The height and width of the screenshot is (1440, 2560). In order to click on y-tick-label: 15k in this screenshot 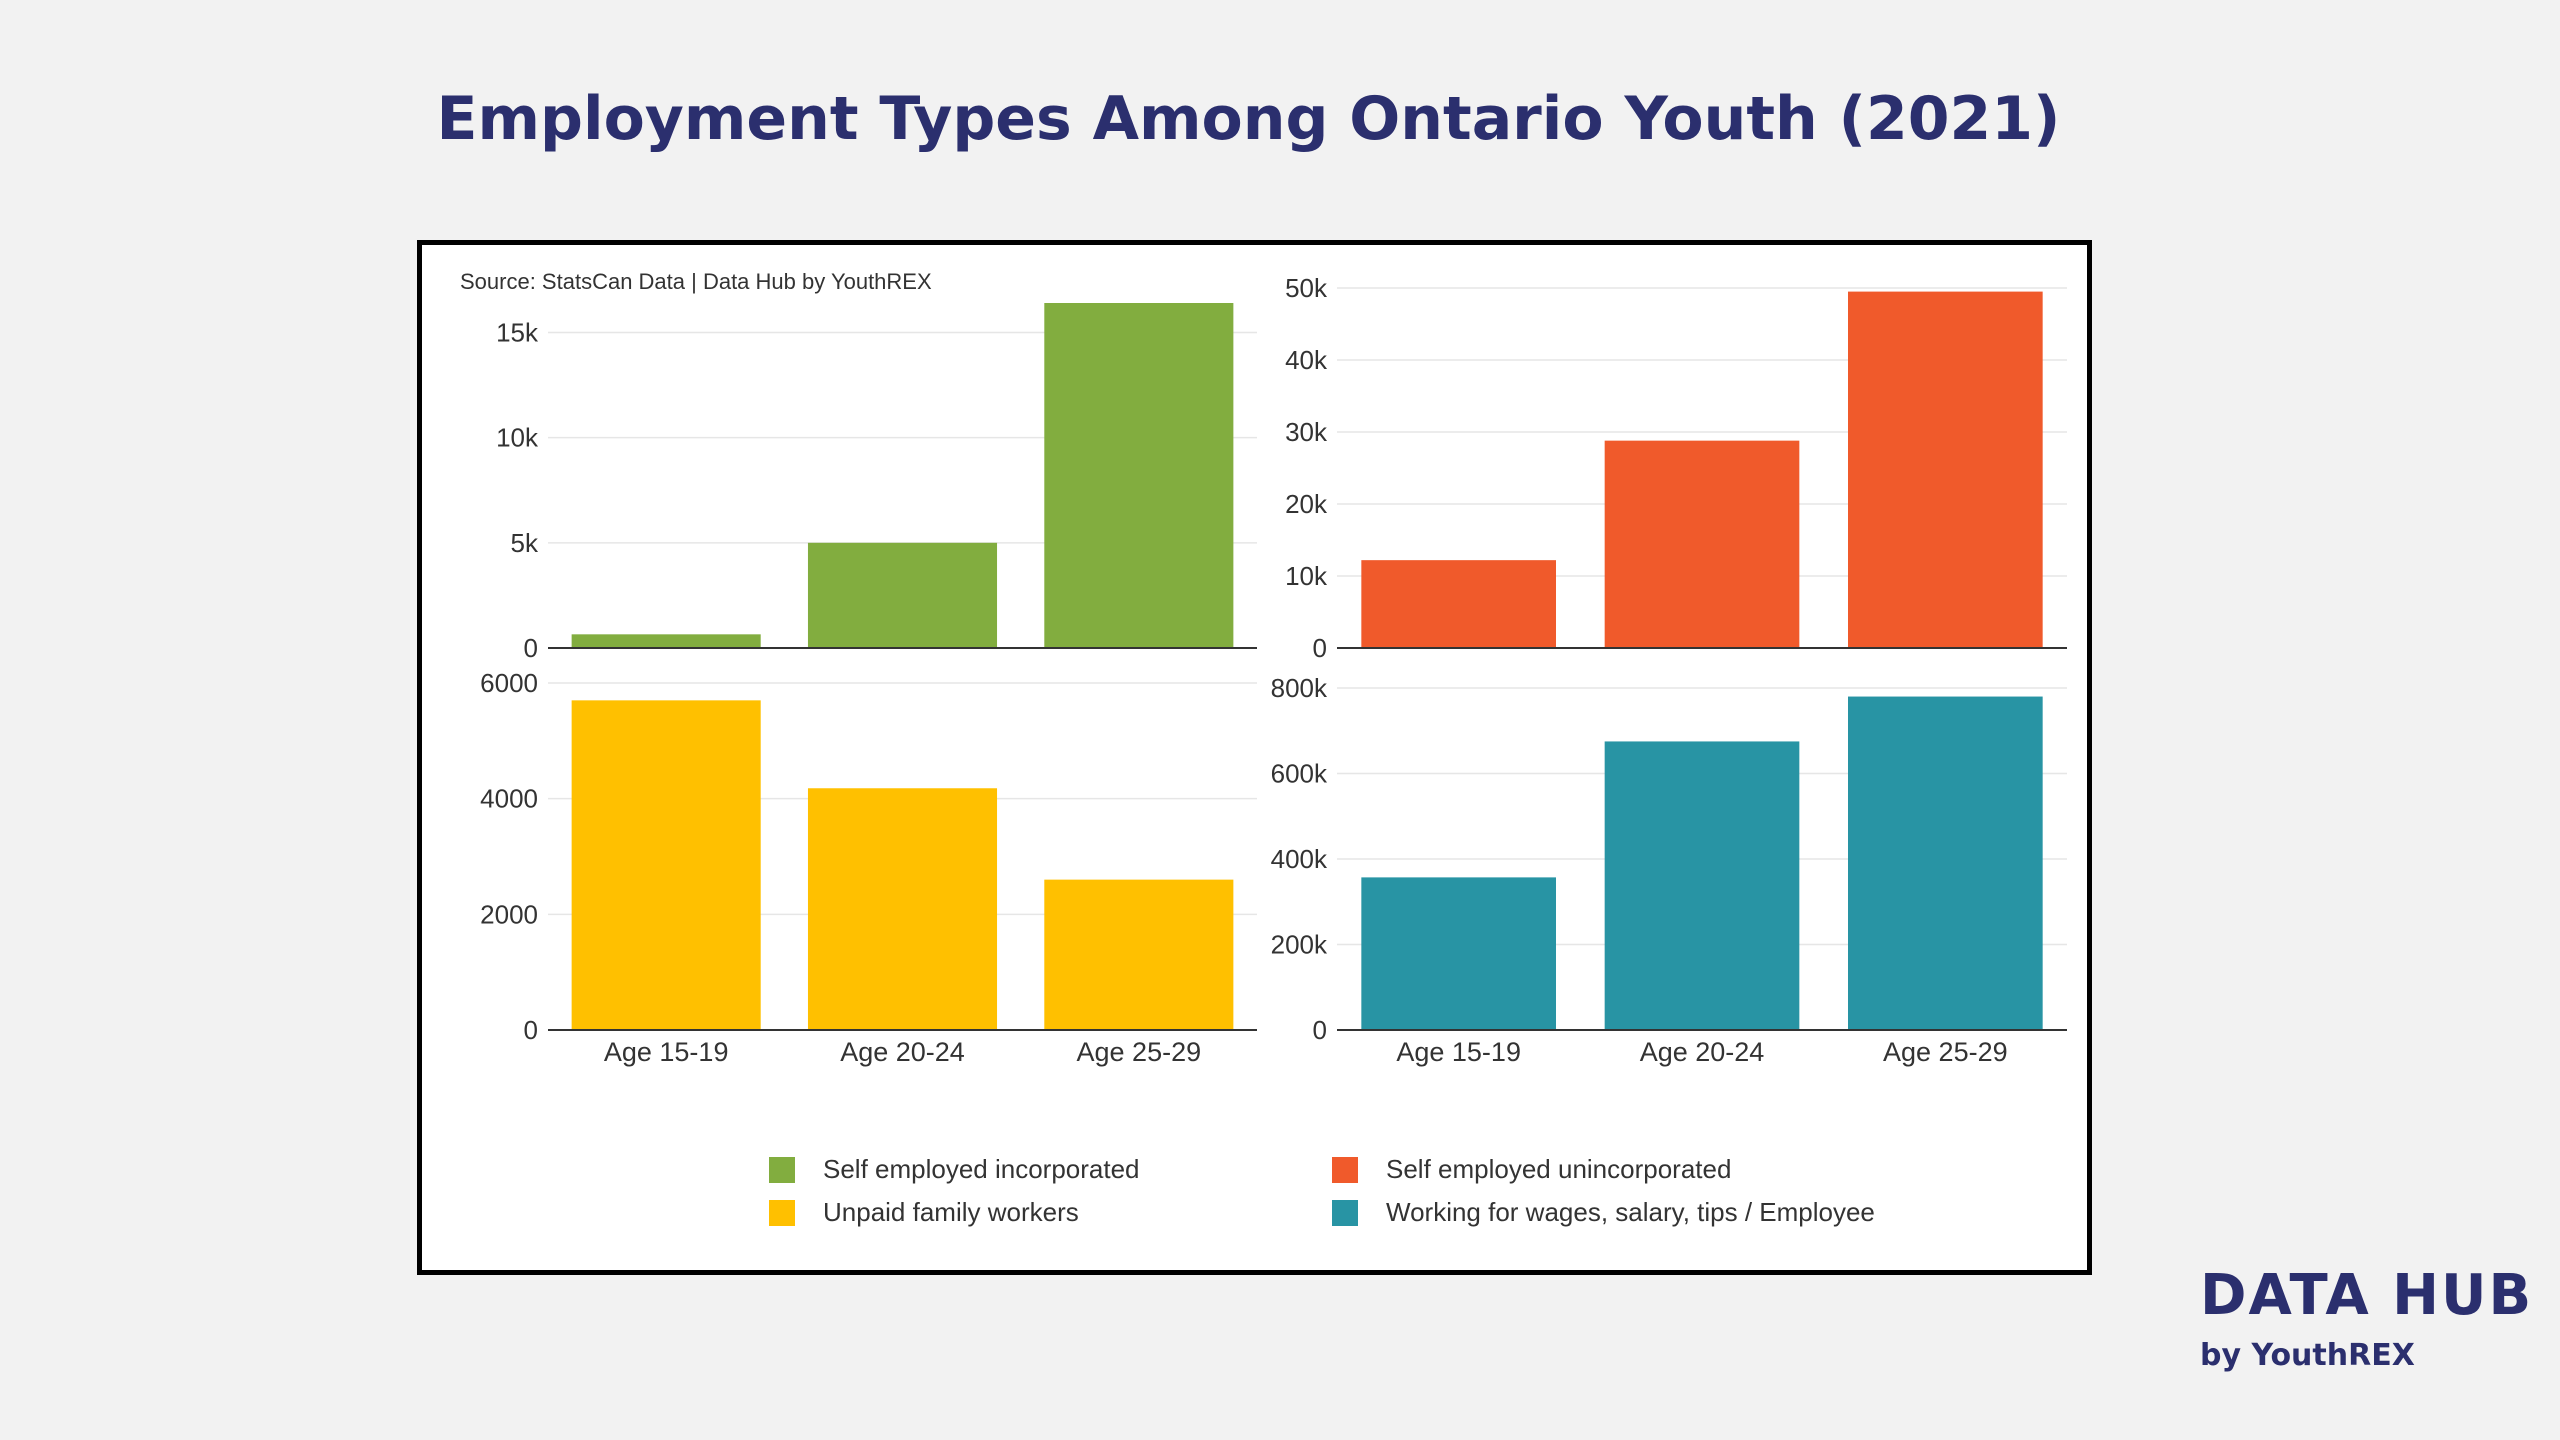, I will do `click(517, 332)`.